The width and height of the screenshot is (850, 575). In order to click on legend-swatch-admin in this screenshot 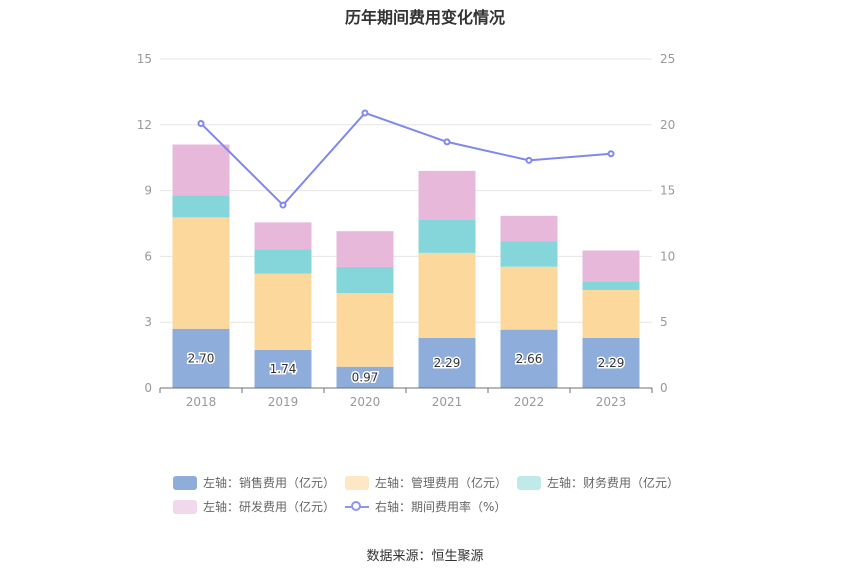, I will do `click(357, 482)`.